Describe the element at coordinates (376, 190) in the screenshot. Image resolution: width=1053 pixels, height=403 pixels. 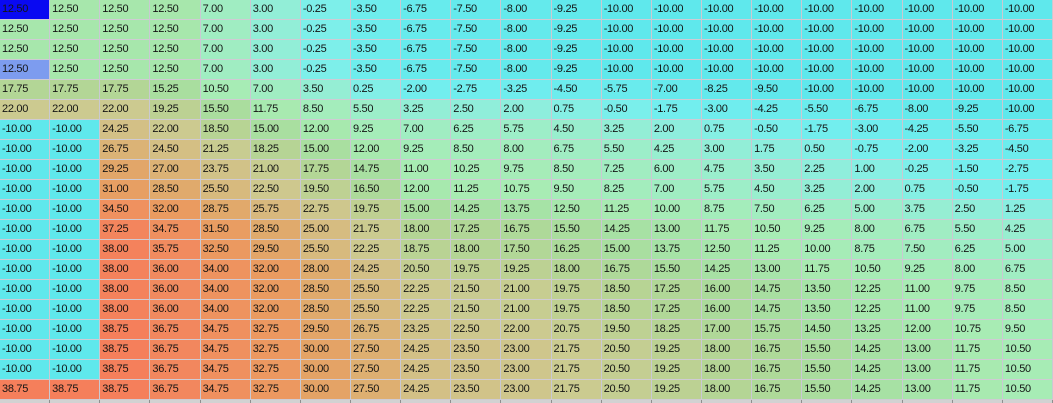
I see `cell: 16.50` at that location.